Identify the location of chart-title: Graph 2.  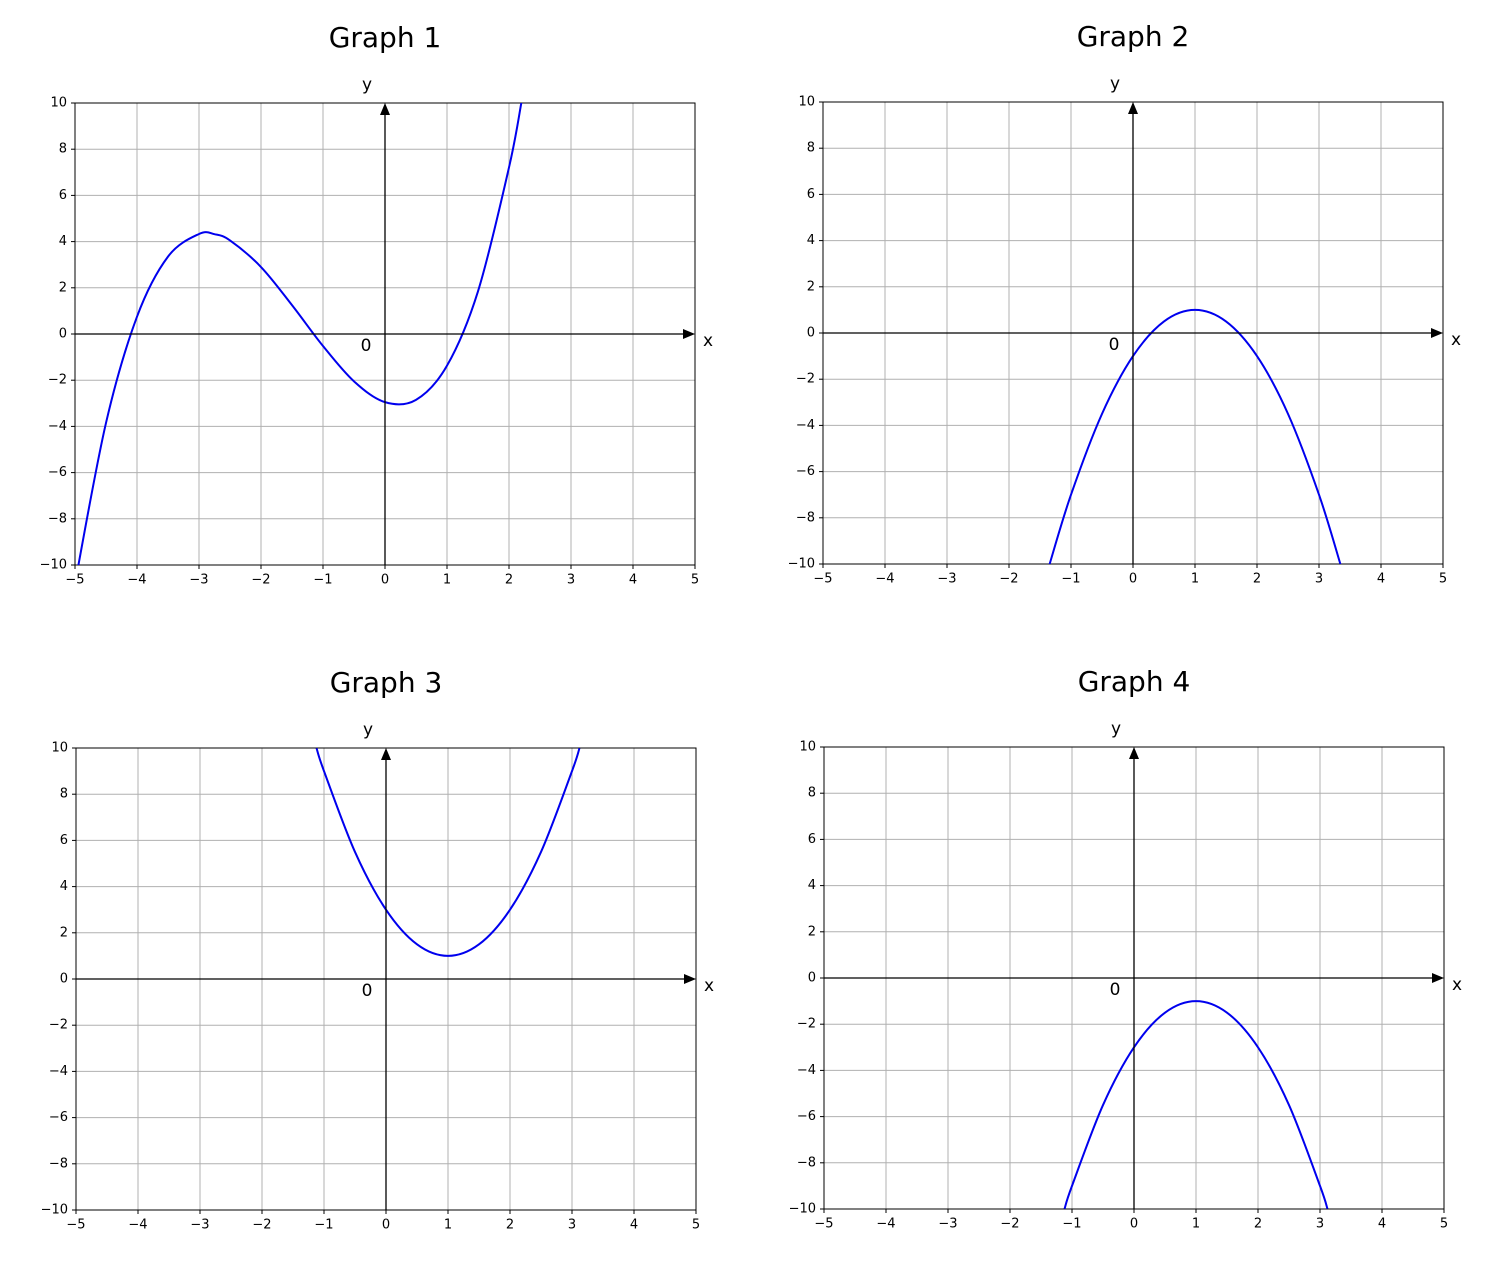
(1133, 36).